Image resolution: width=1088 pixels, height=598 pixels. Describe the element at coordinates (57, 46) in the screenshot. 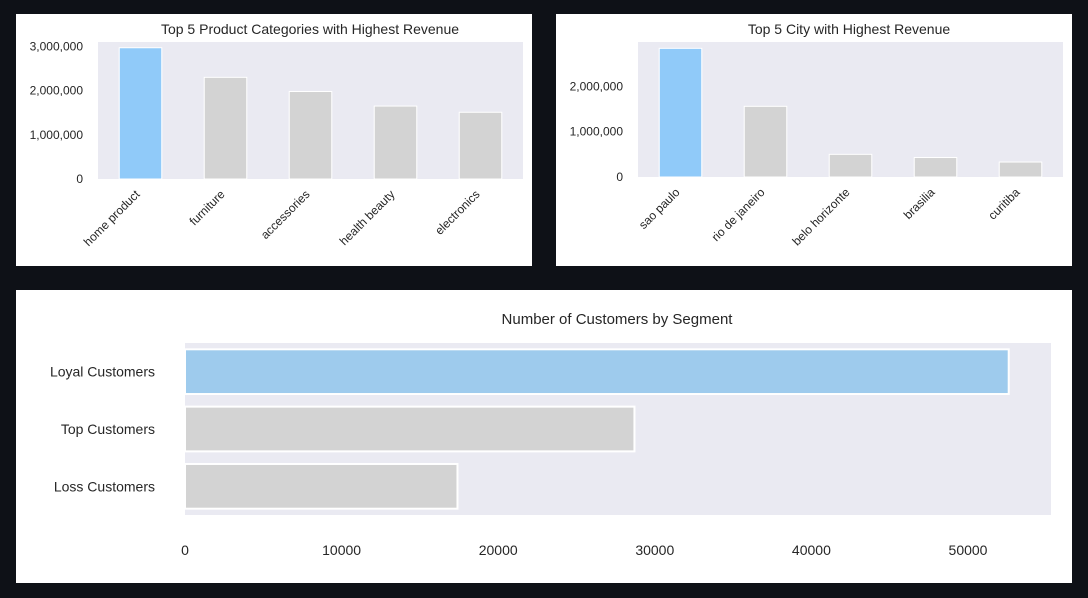

I see `y-tick-label: 3,000,000` at that location.